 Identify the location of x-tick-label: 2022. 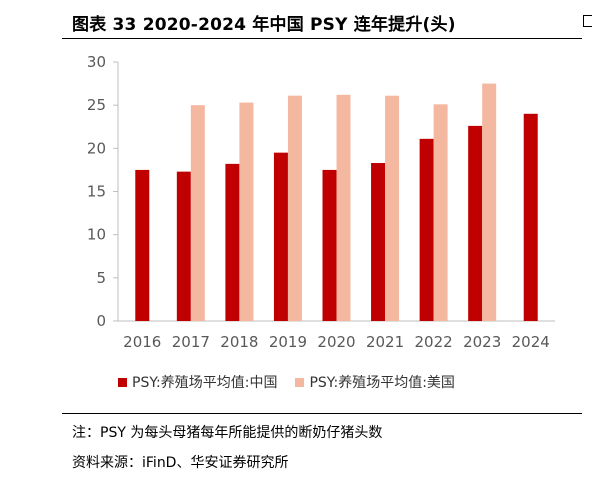
(434, 342).